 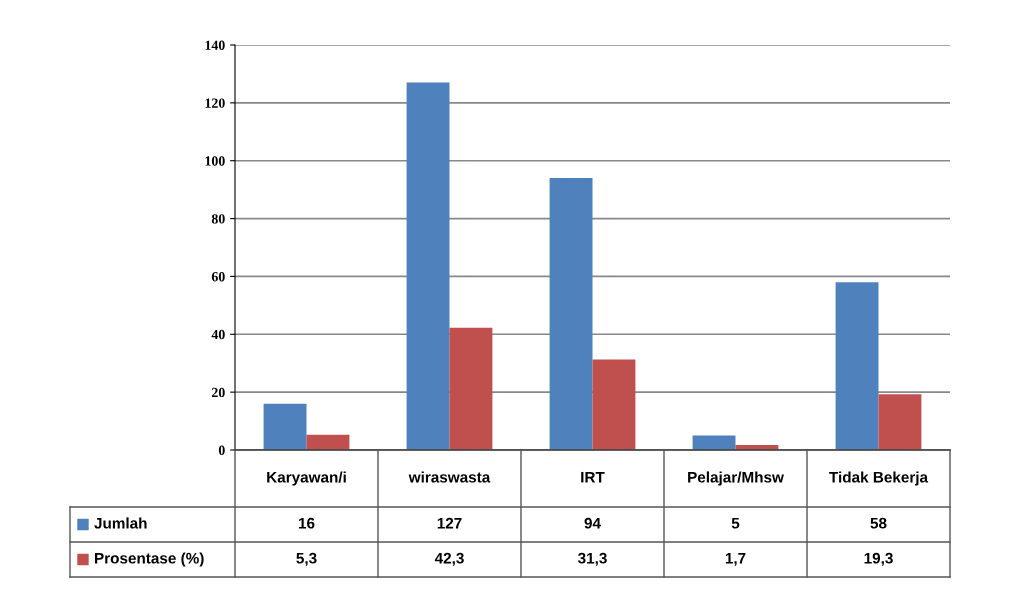 I want to click on data-label: 42,3, so click(x=449, y=559).